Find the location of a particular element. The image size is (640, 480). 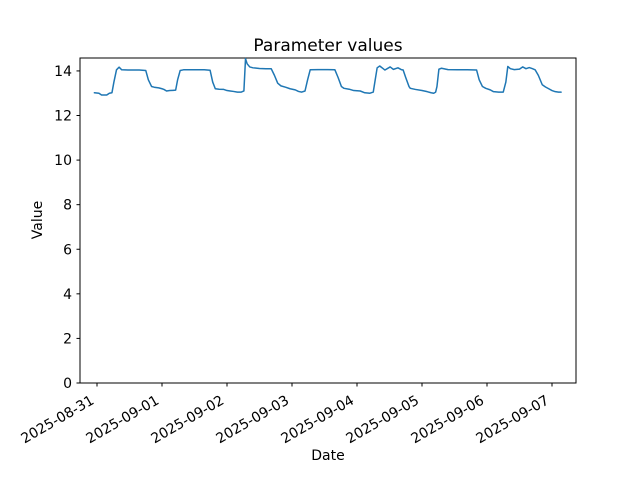

y-tick-label: 10 is located at coordinates (63, 161).